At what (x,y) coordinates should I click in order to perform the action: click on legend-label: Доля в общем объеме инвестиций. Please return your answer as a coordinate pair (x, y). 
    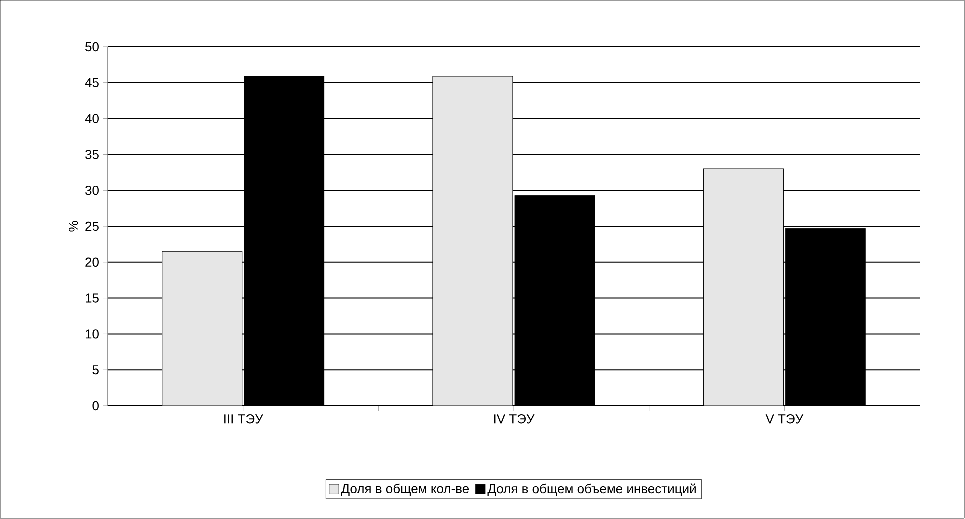
    Looking at the image, I should click on (592, 490).